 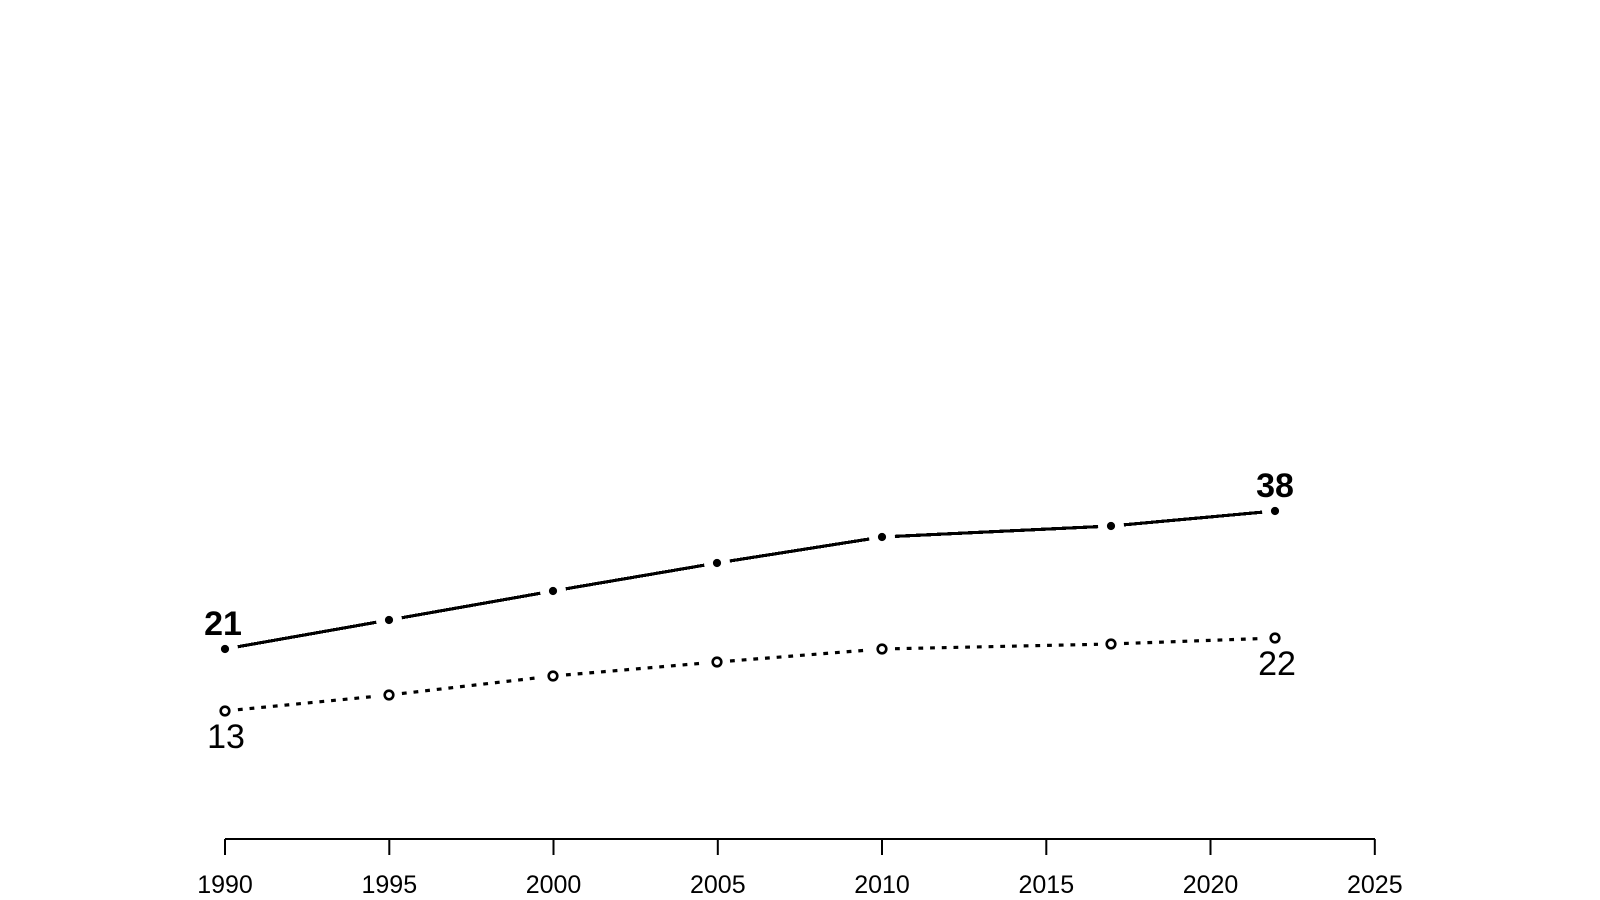 I want to click on svg-text: 2020, so click(x=1211, y=885).